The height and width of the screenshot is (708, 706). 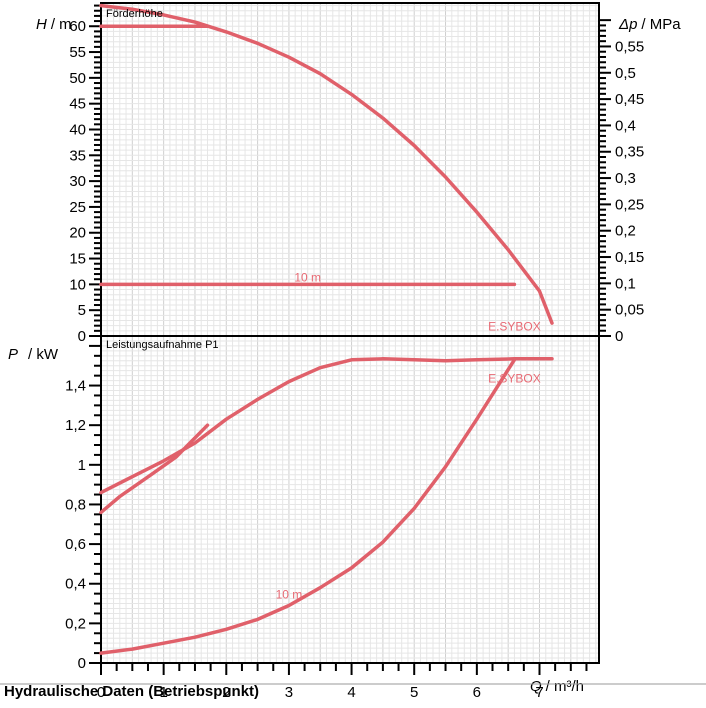 I want to click on y-tick-label: 35, so click(x=77, y=155).